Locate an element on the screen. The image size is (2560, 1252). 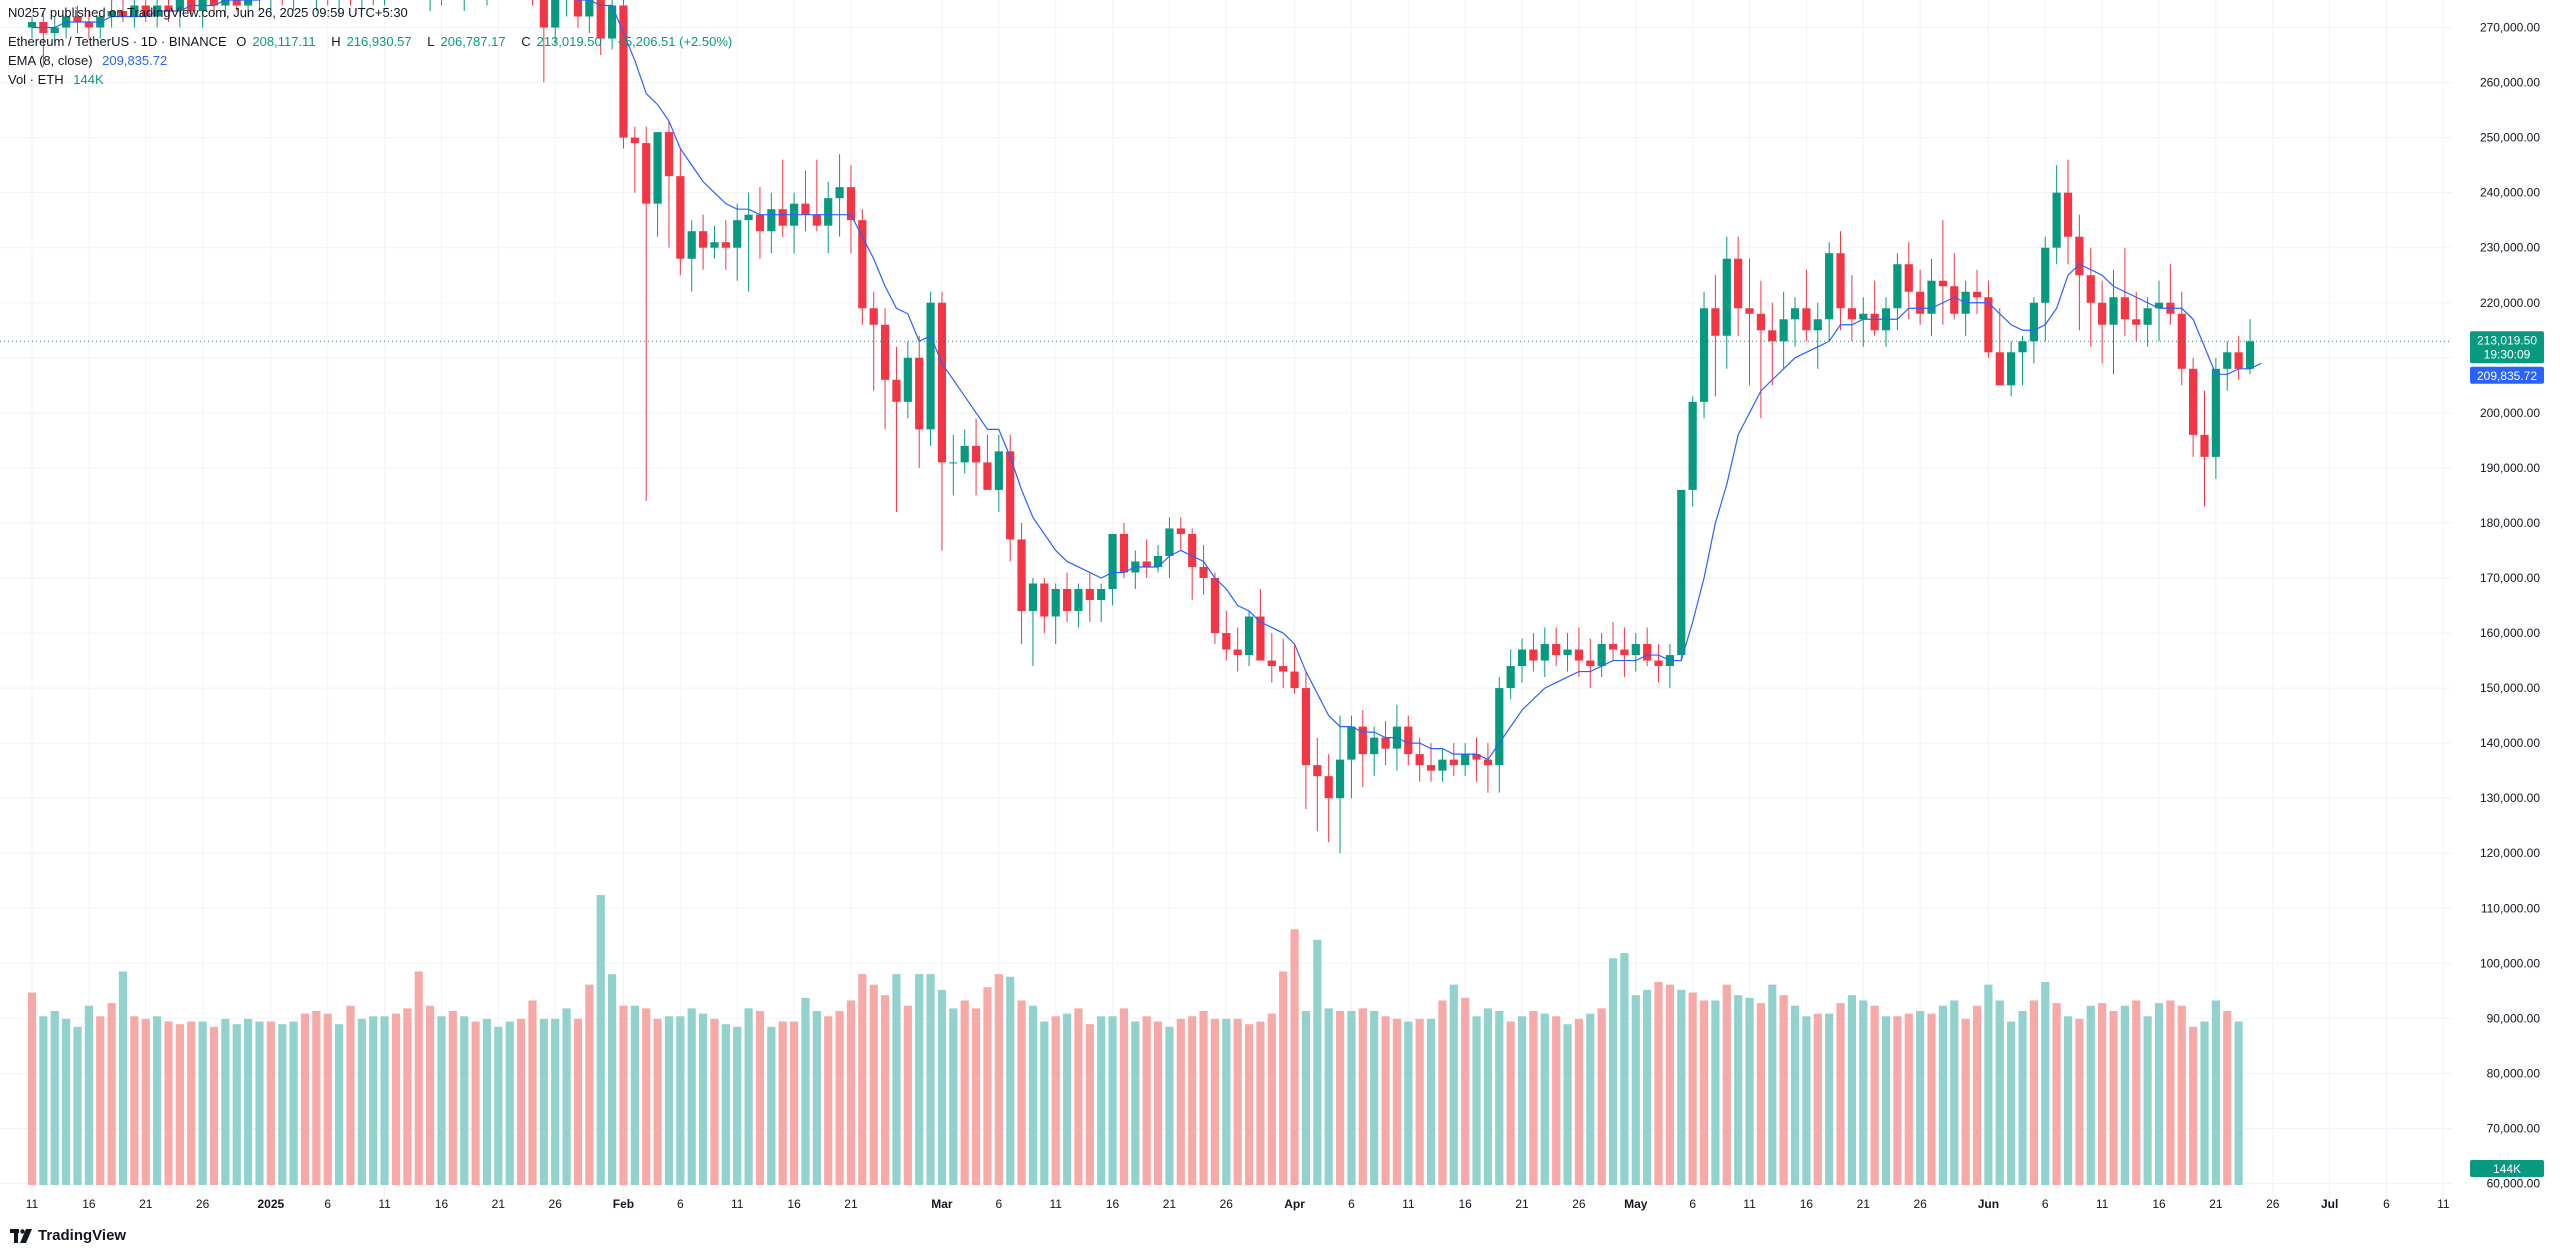
x-tick-label: 11 is located at coordinates (384, 1204).